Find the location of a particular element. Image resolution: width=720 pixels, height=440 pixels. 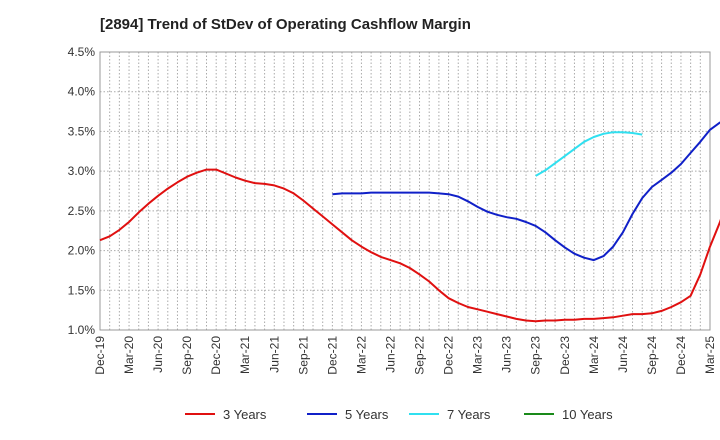

series-line-7-years is located at coordinates (589, 154).